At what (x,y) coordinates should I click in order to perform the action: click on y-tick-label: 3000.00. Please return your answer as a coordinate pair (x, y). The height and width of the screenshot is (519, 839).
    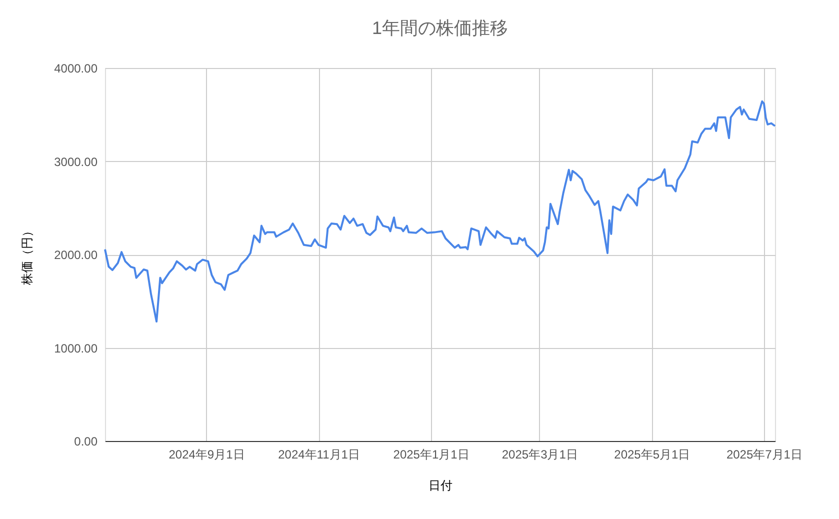
    Looking at the image, I should click on (76, 161).